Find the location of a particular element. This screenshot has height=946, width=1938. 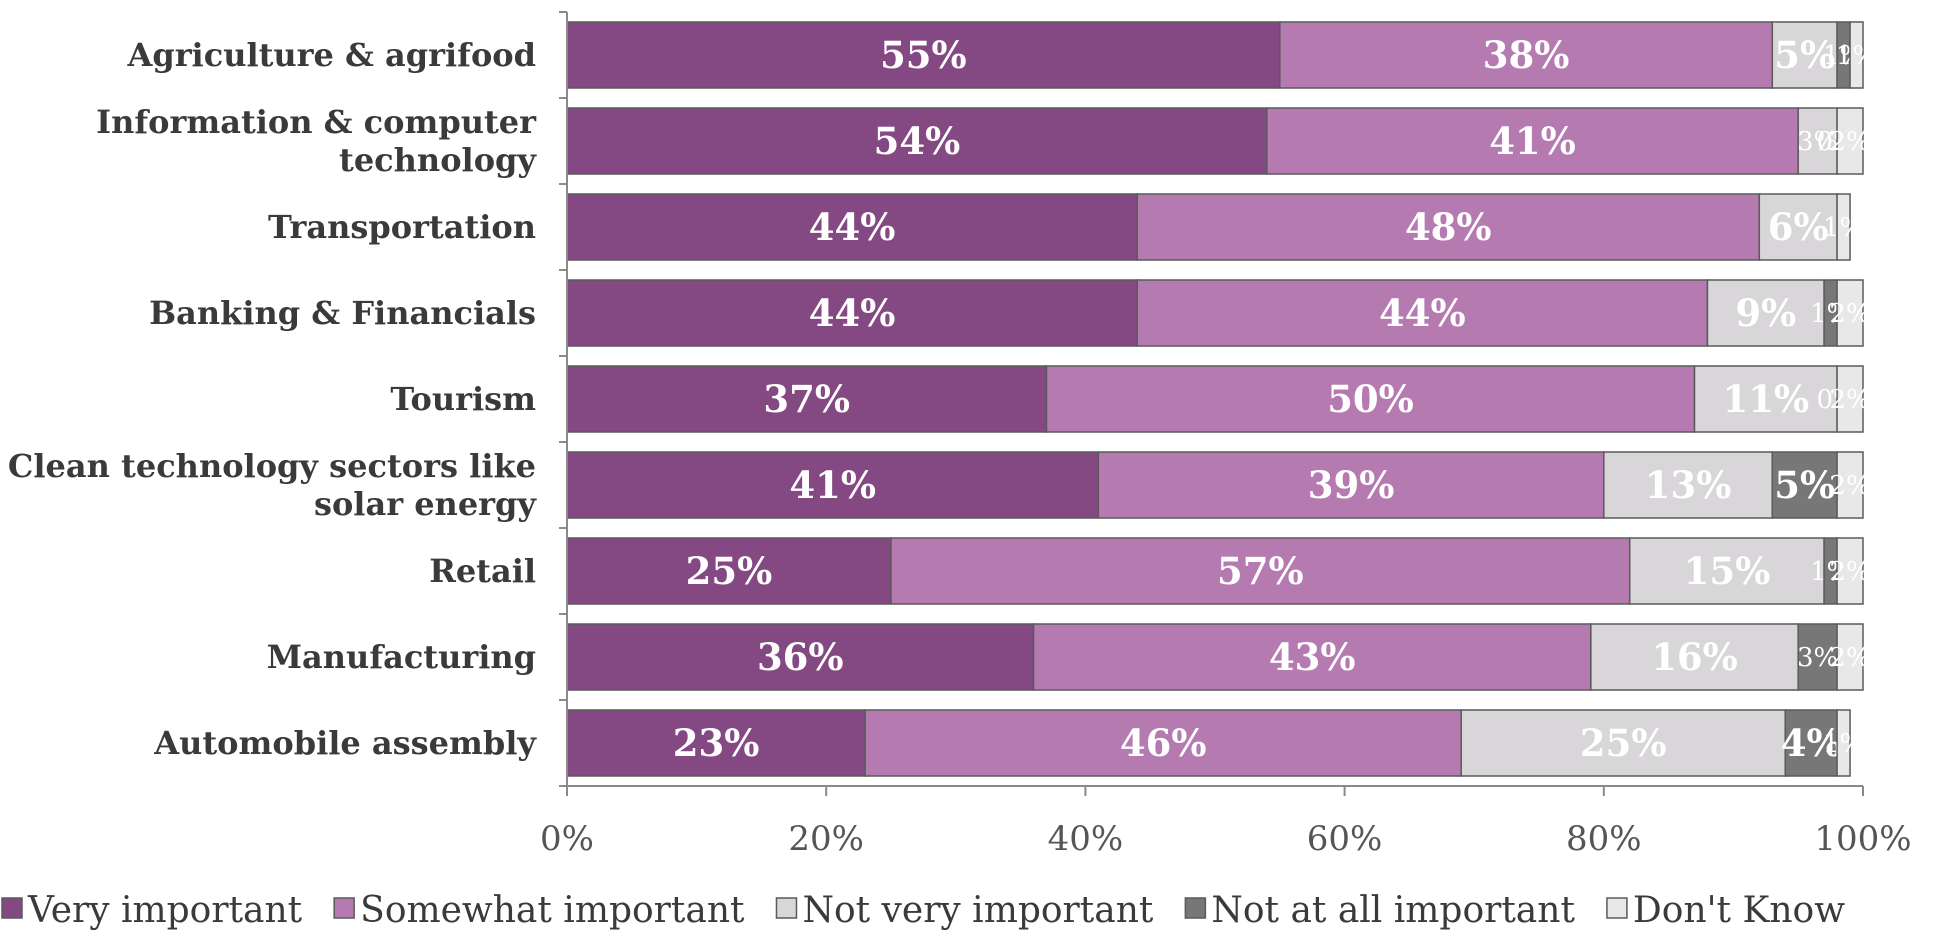

category-label: Retail is located at coordinates (482, 571).